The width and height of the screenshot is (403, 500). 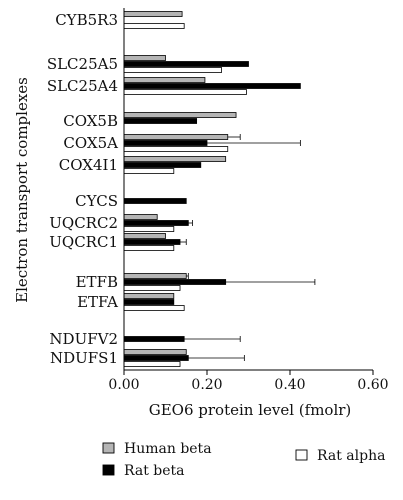 I want to click on y-axis-title: Electron transport complexes, so click(x=22, y=190).